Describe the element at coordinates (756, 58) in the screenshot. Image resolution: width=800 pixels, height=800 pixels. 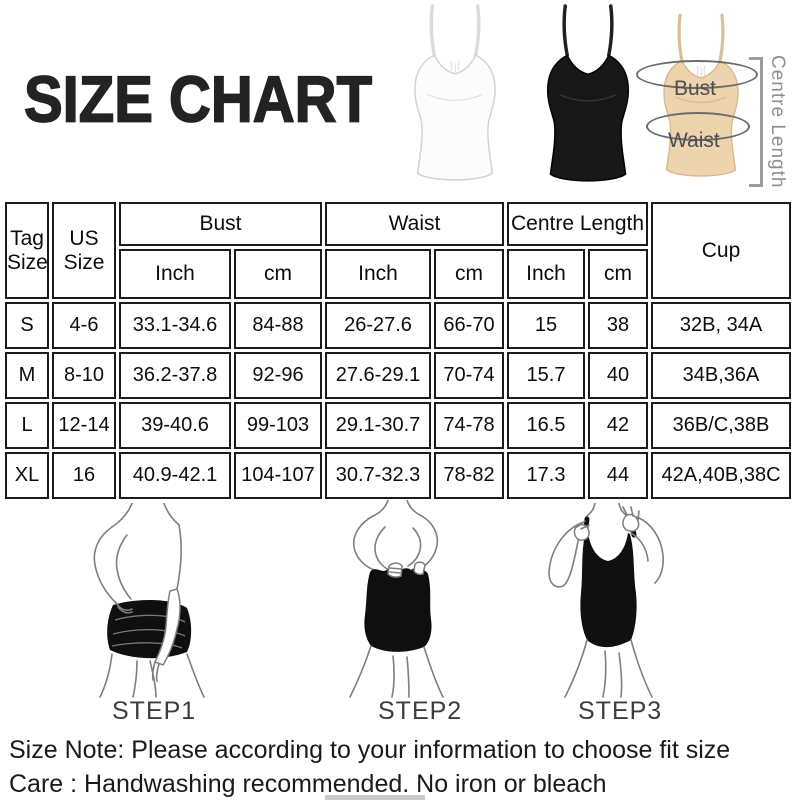
I see `centre-length-bracket-top-cap` at that location.